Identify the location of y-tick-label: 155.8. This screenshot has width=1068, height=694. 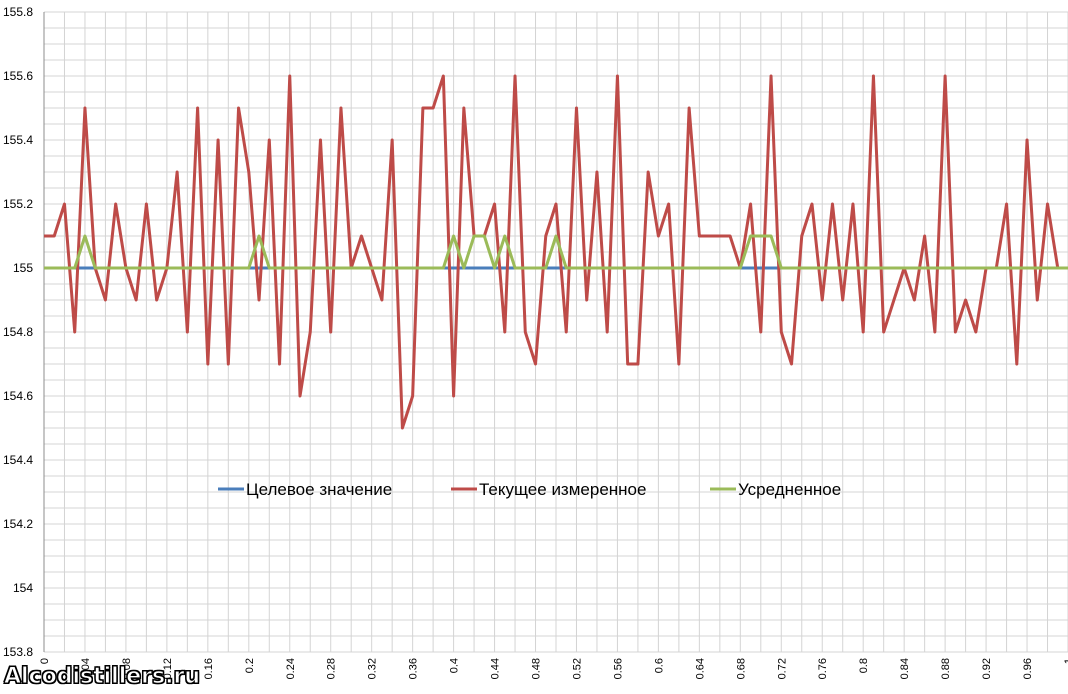
(18, 12).